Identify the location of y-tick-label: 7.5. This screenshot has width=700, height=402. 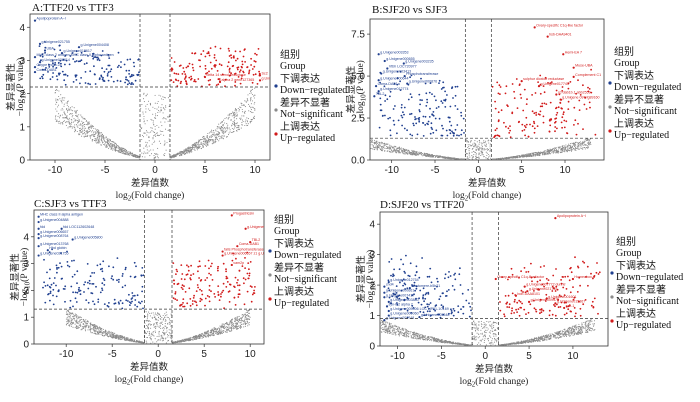
(358, 35).